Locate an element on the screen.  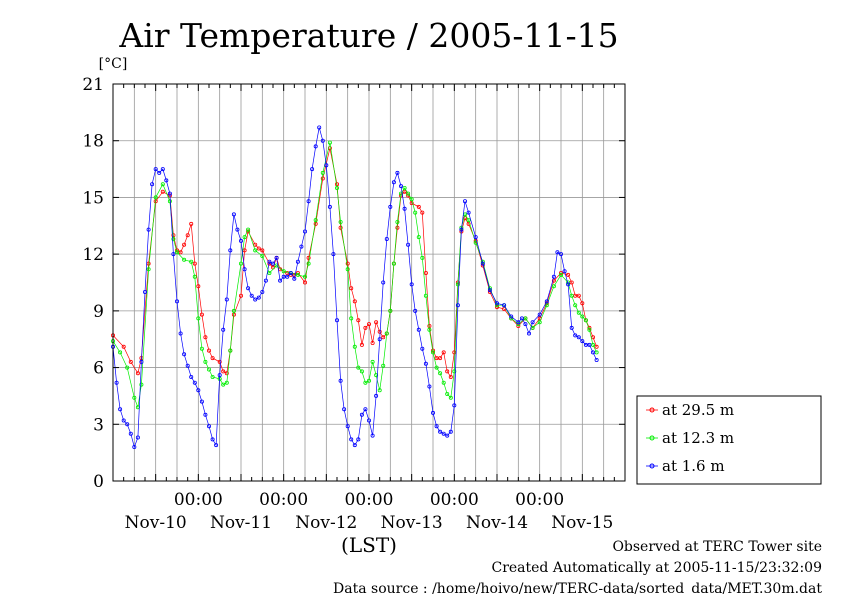
y-tick-label: 6 is located at coordinates (98, 369).